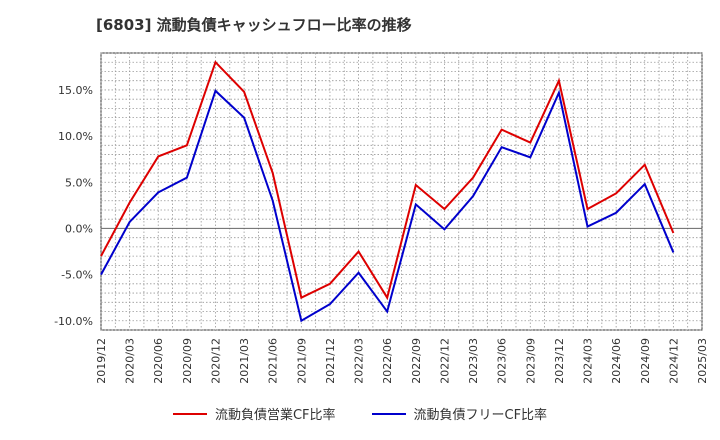  I want to click on x-tick-label: 2019/12, so click(101, 361).